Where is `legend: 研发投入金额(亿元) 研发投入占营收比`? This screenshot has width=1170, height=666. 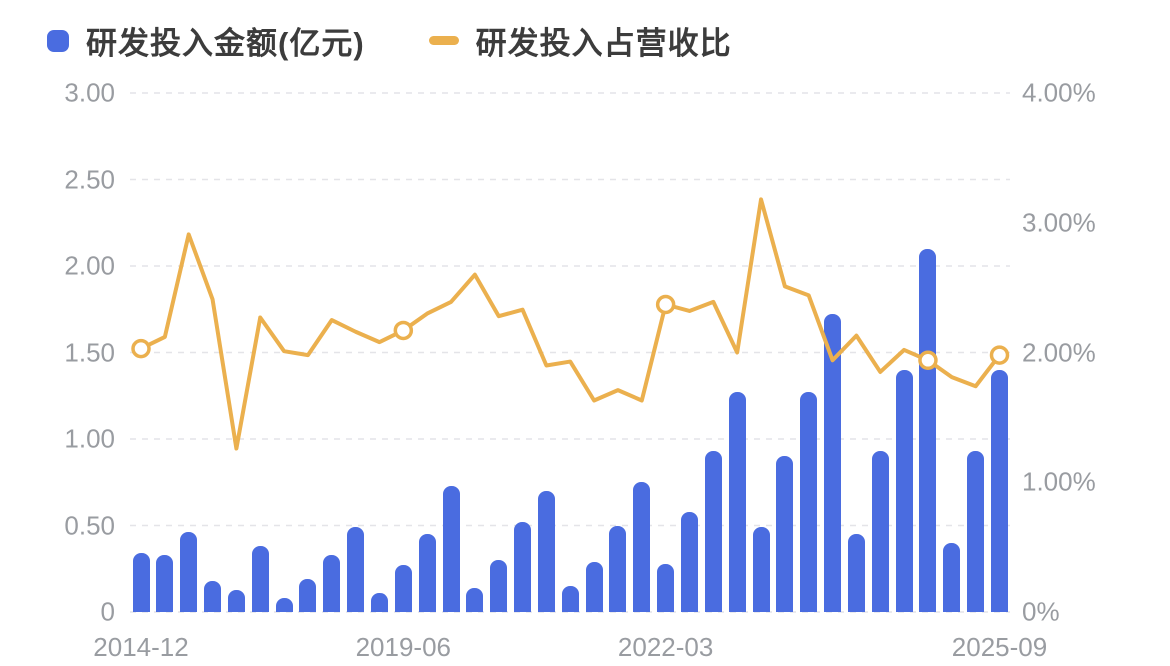 legend: 研发投入金额(亿元) 研发投入占营收比 is located at coordinates (389, 40).